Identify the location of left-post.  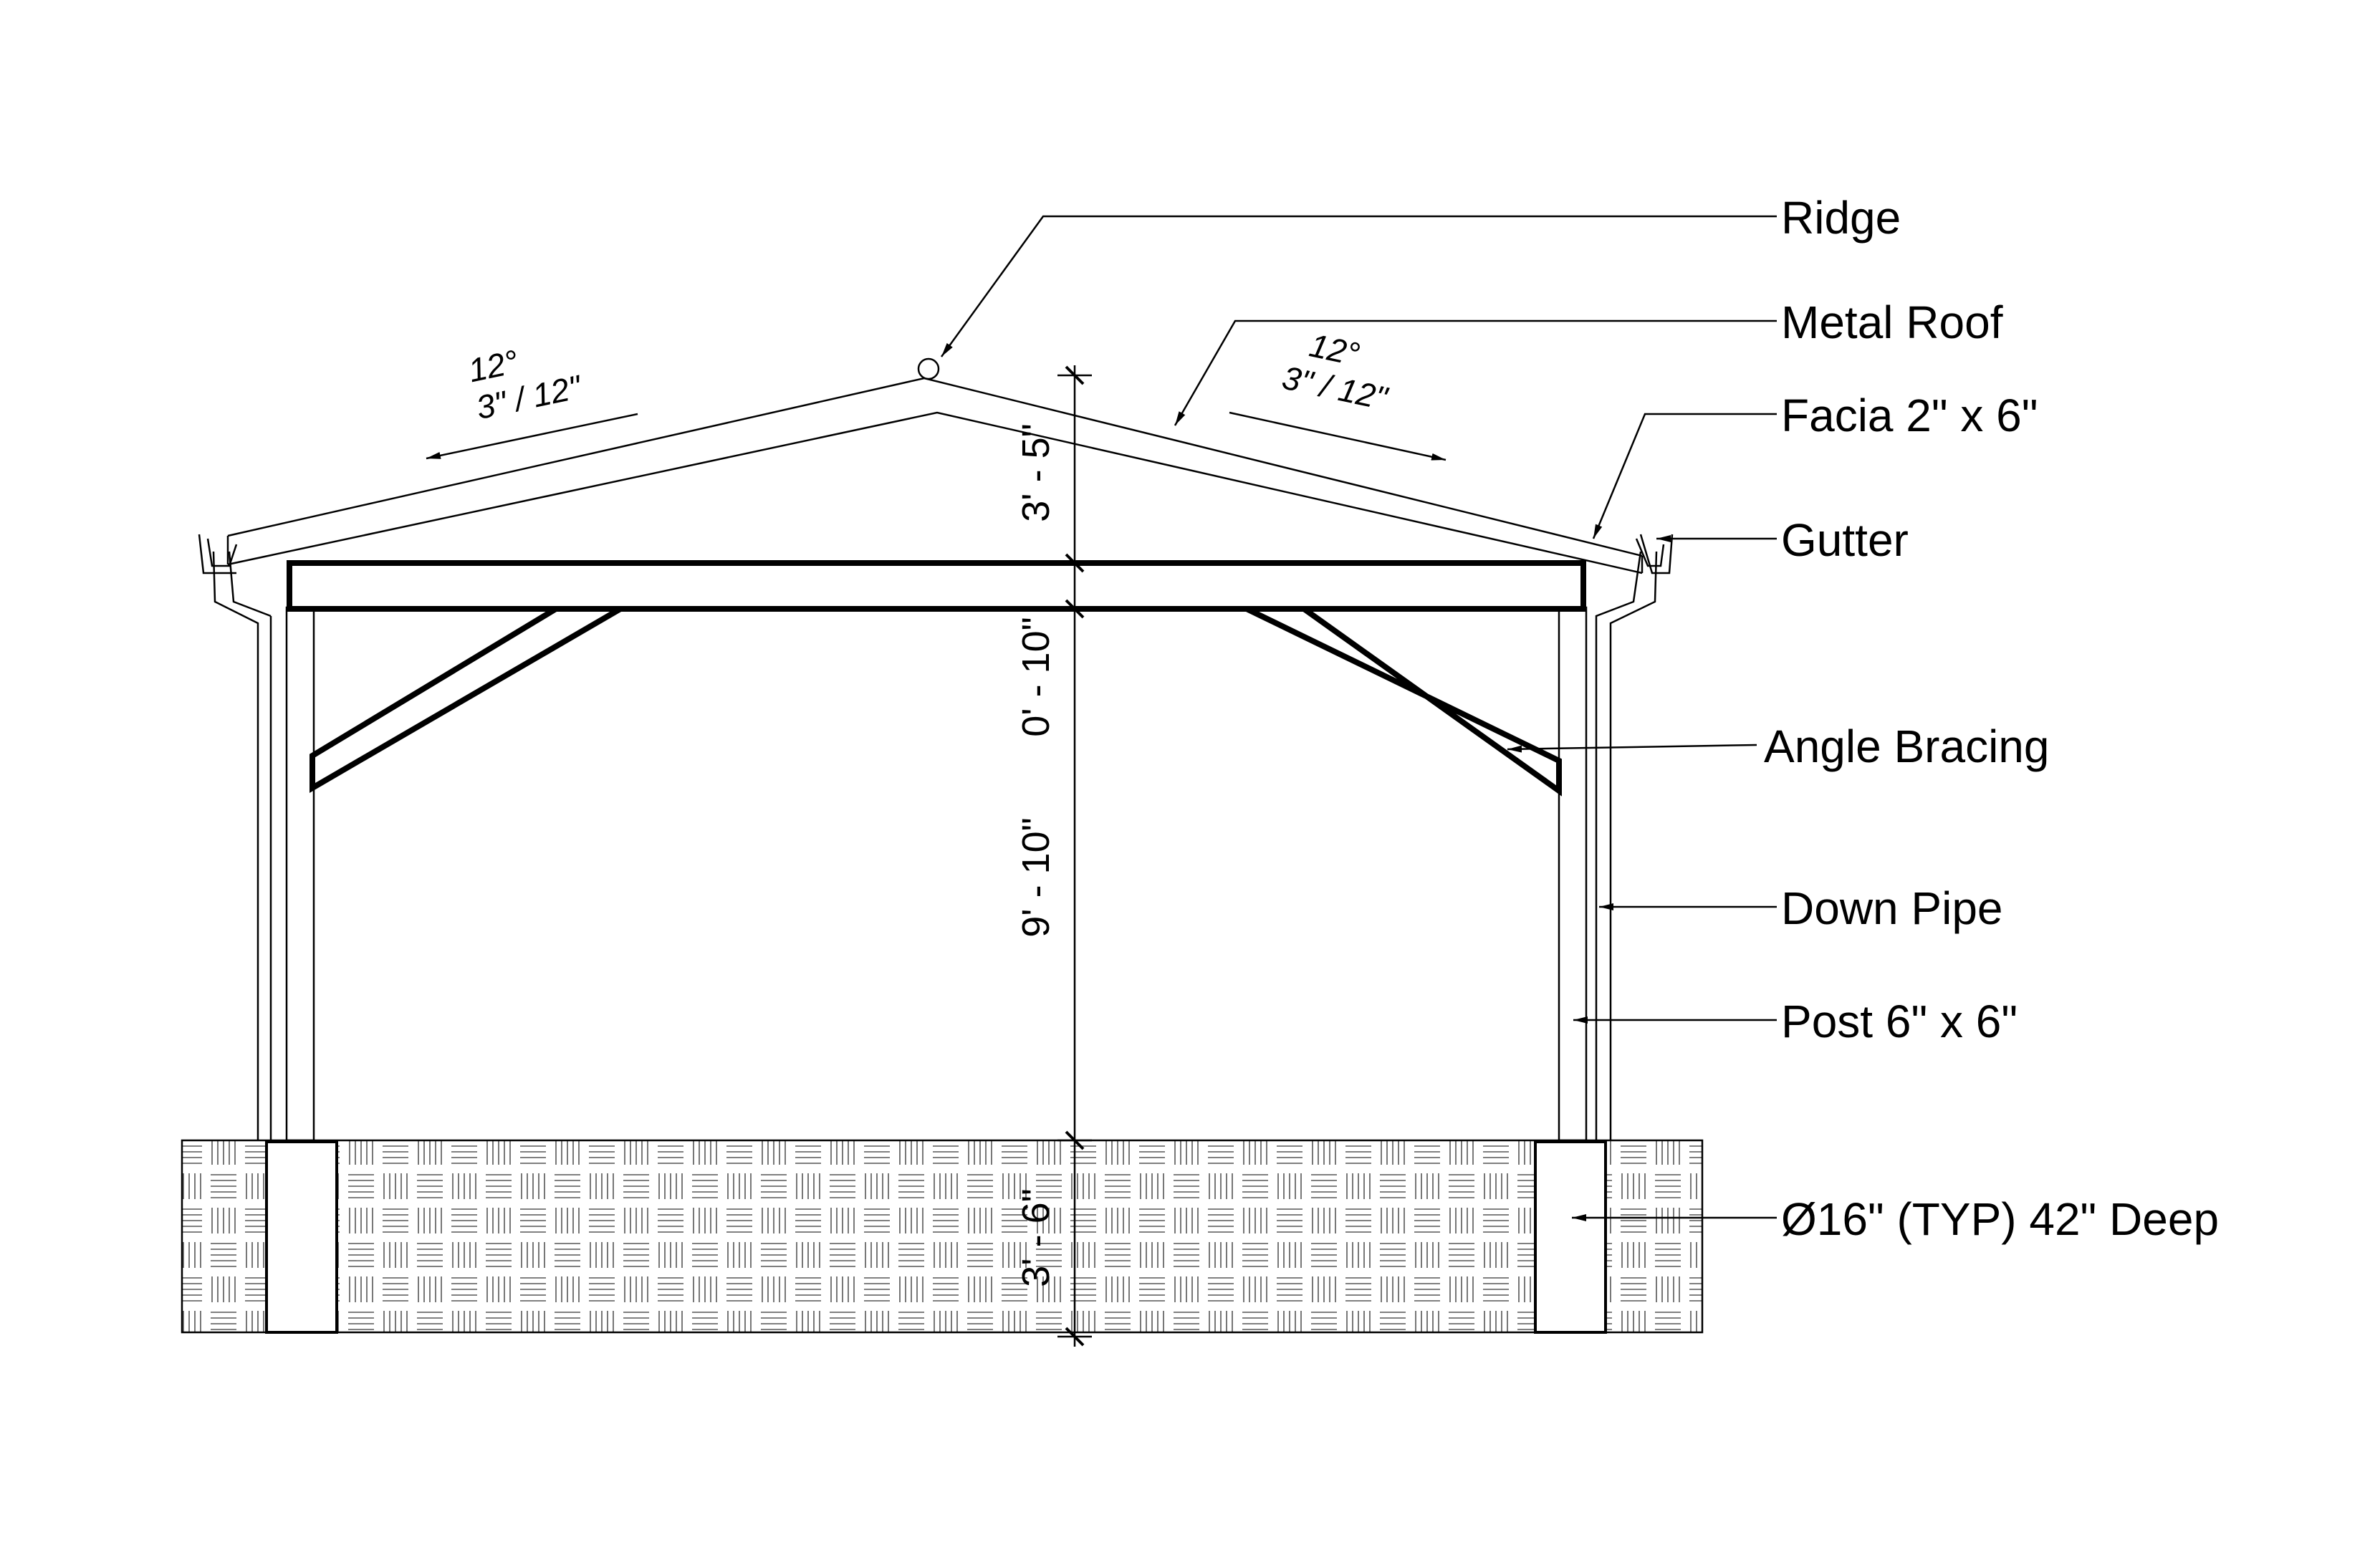
(292, 874).